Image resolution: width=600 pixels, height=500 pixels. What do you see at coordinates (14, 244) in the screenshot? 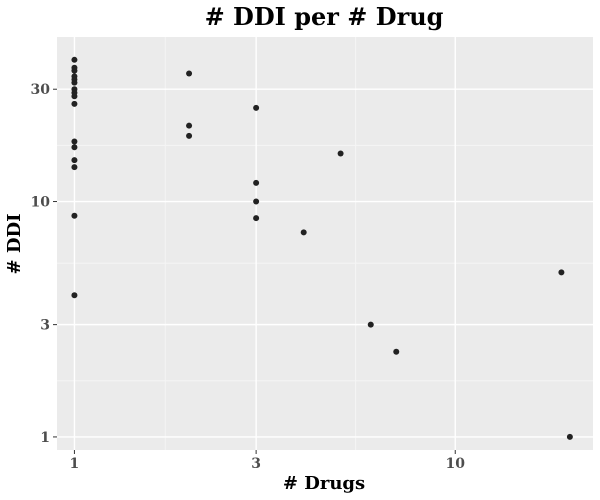
I see `y-axis-title: # DDI` at bounding box center [14, 244].